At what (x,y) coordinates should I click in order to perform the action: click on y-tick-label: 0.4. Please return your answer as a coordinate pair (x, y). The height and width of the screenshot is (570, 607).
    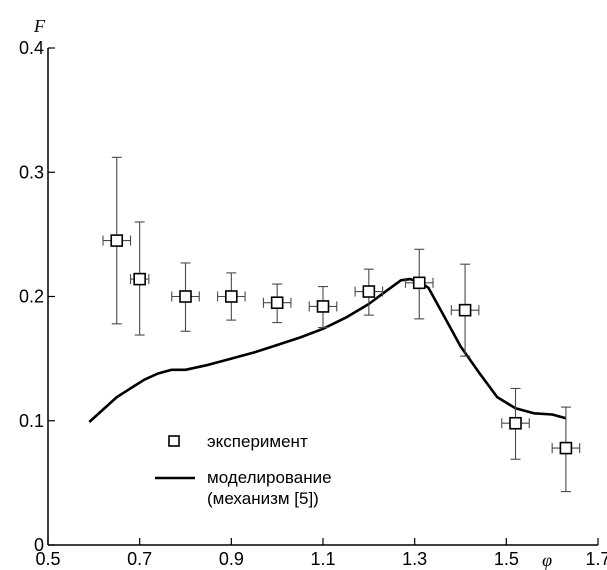
    Looking at the image, I should click on (31, 48).